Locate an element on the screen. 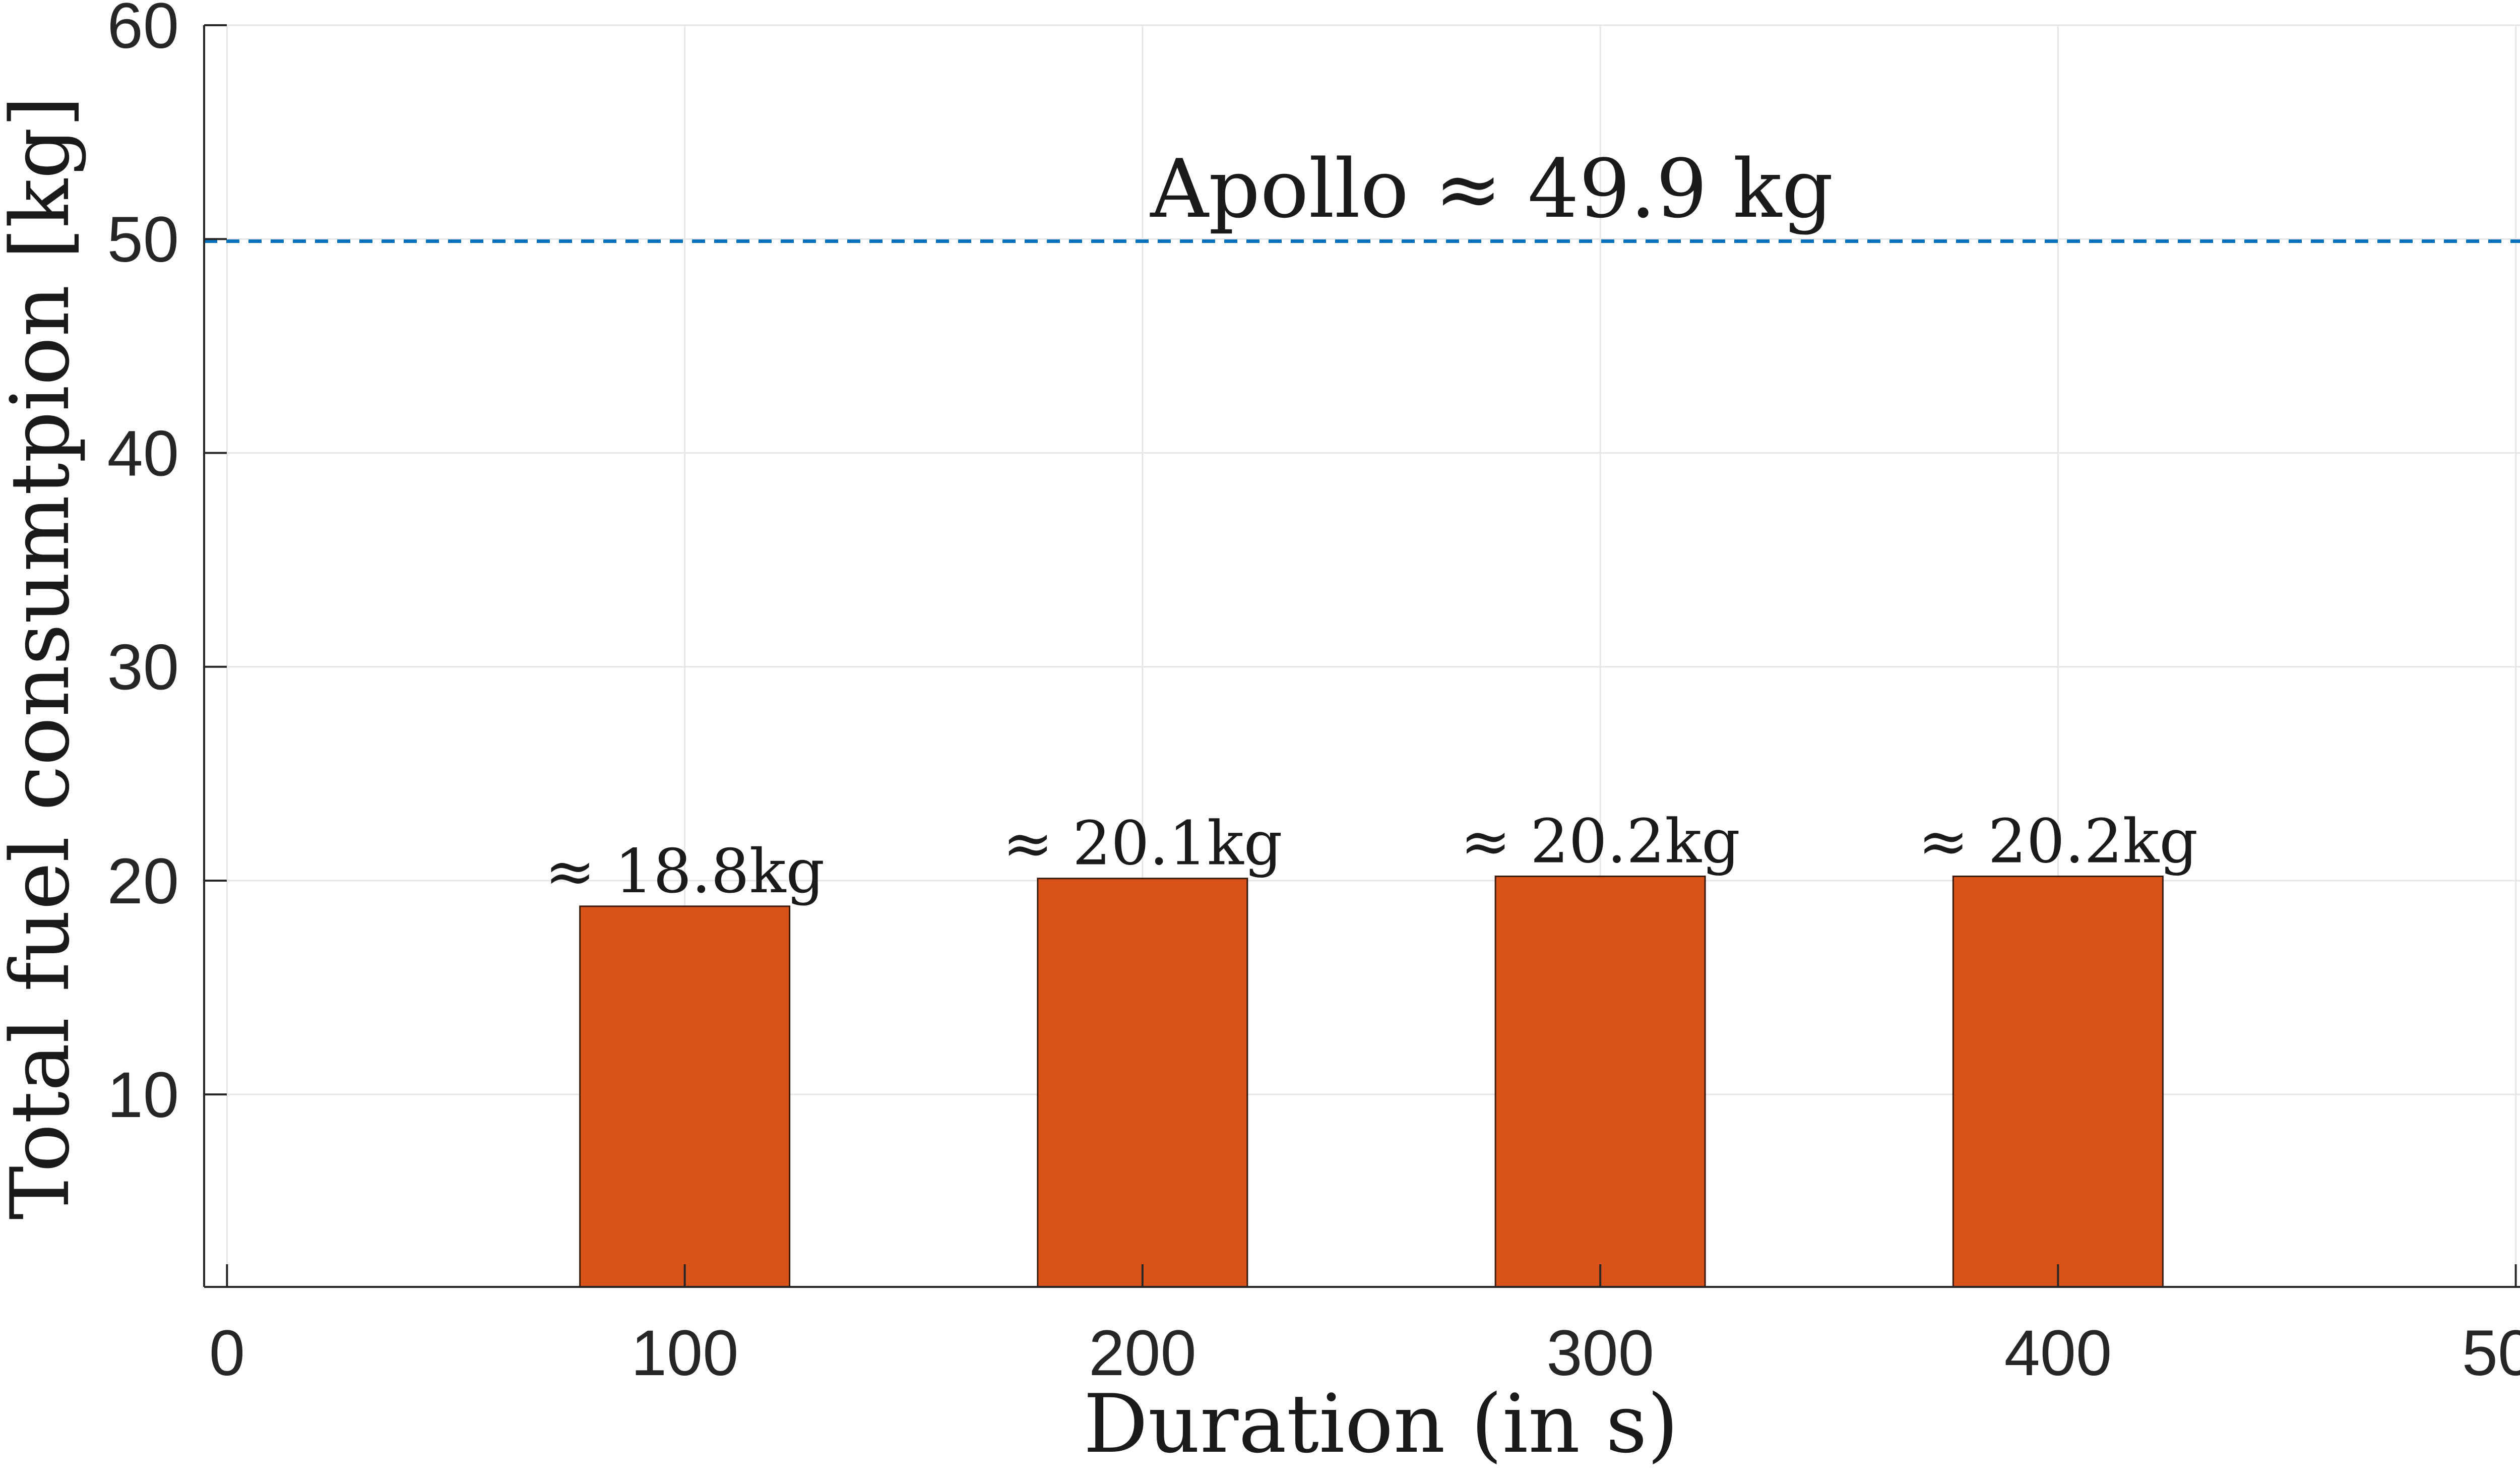 The height and width of the screenshot is (1481, 2520). x-tick-label: 500 is located at coordinates (2491, 1353).